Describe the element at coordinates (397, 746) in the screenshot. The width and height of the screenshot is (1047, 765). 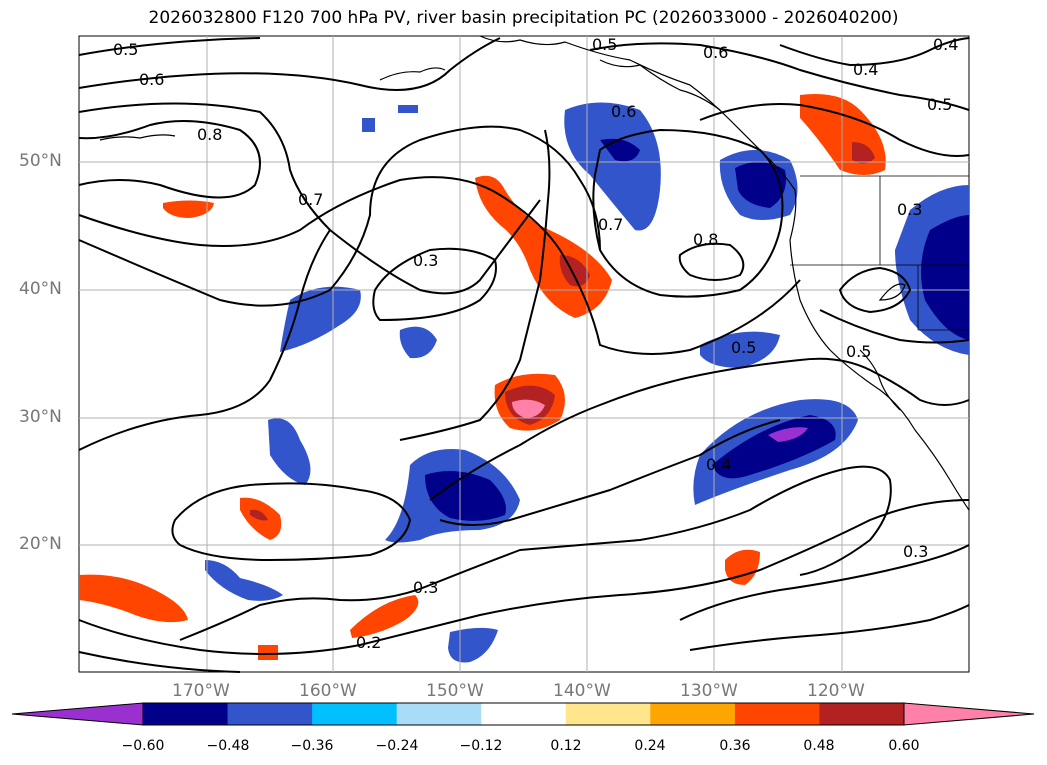
I see `colorbar-tick-label: −0.24` at that location.